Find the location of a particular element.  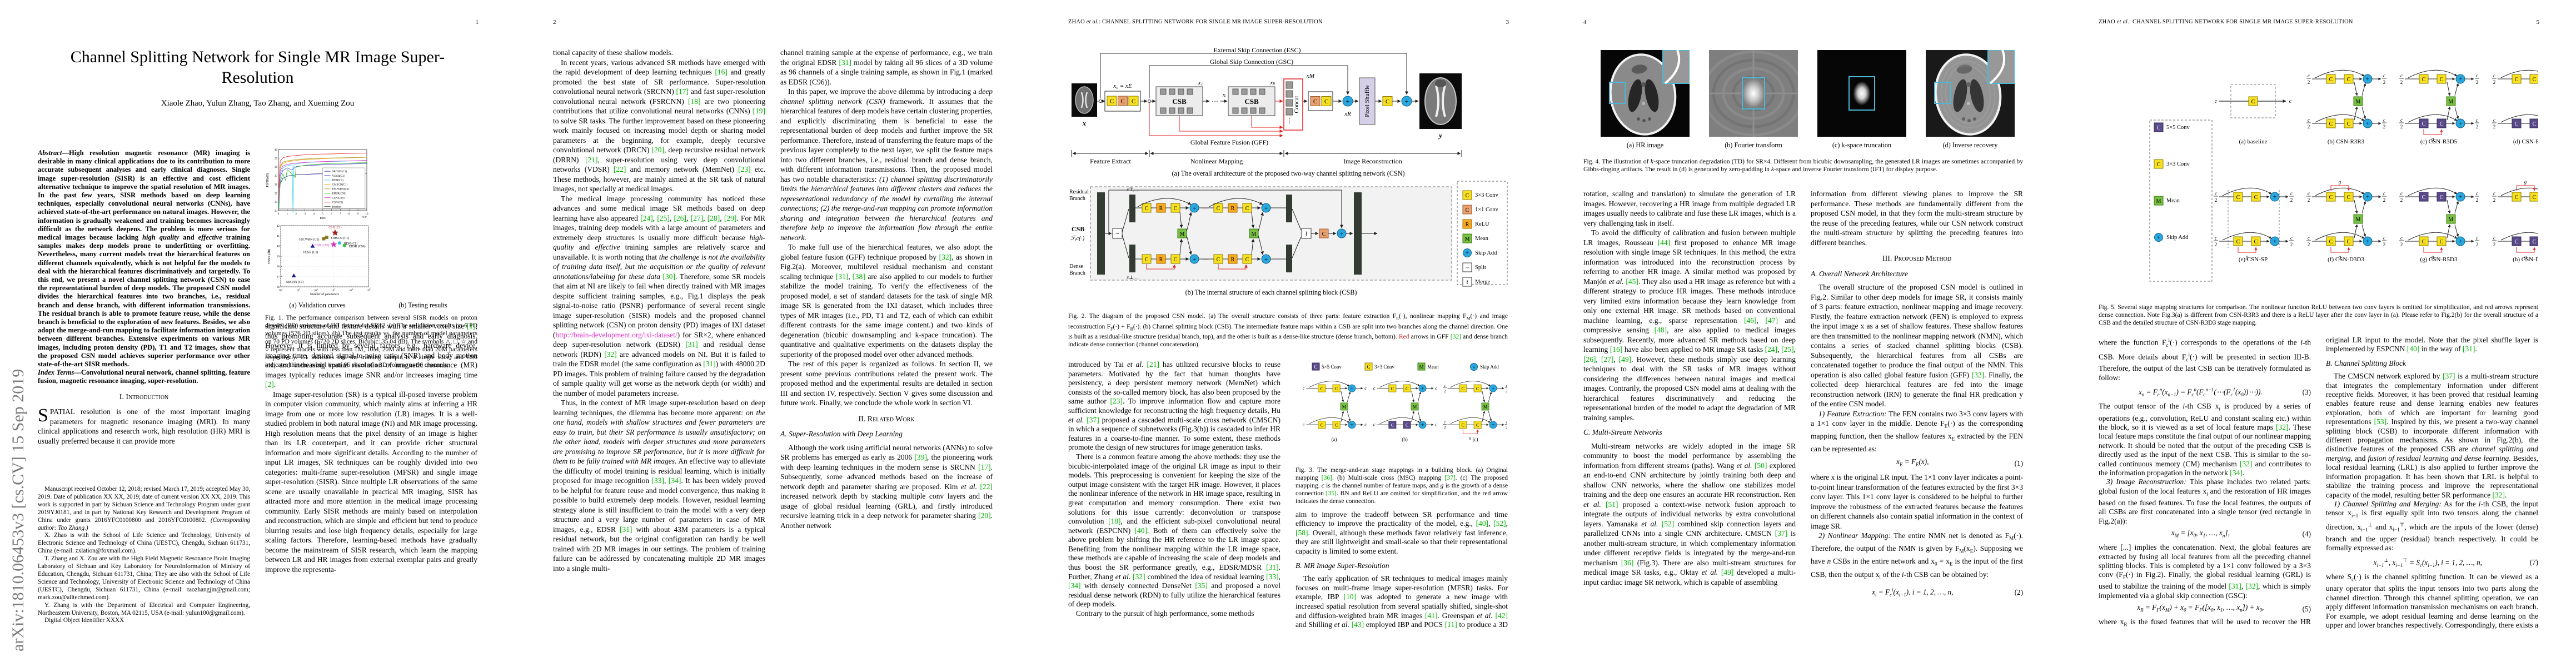

equation-number: (3) is located at coordinates (2306, 391).